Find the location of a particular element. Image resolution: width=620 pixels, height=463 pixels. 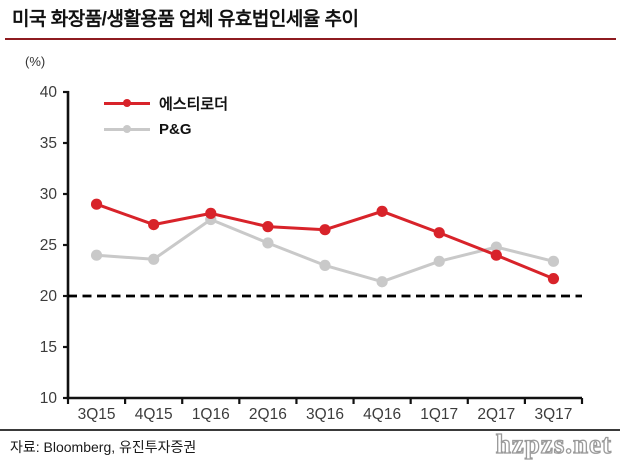

x-axis-tick-label: 4Q16 is located at coordinates (382, 414).